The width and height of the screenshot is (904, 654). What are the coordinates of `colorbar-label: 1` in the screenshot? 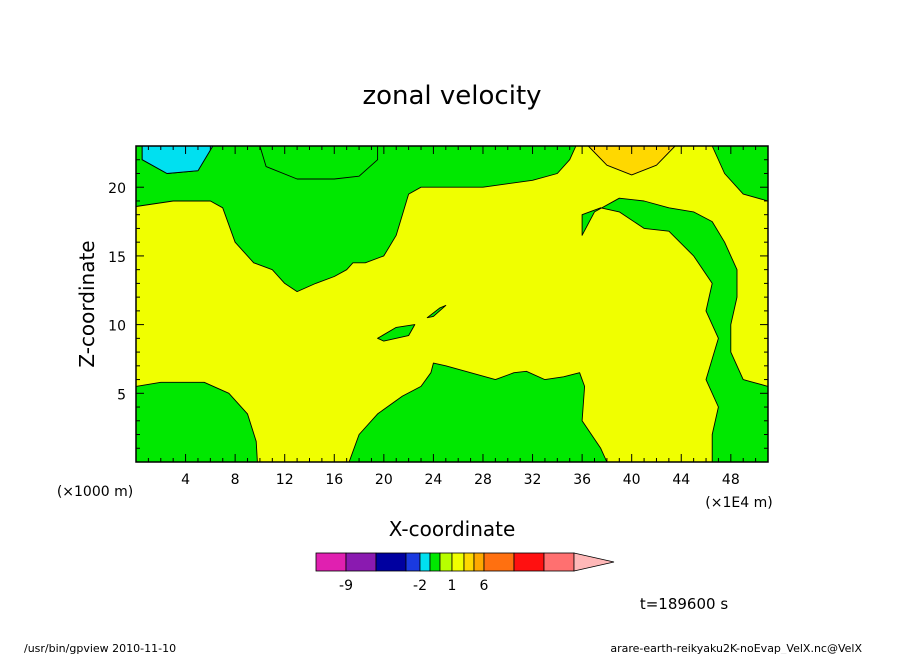 It's located at (452, 586).